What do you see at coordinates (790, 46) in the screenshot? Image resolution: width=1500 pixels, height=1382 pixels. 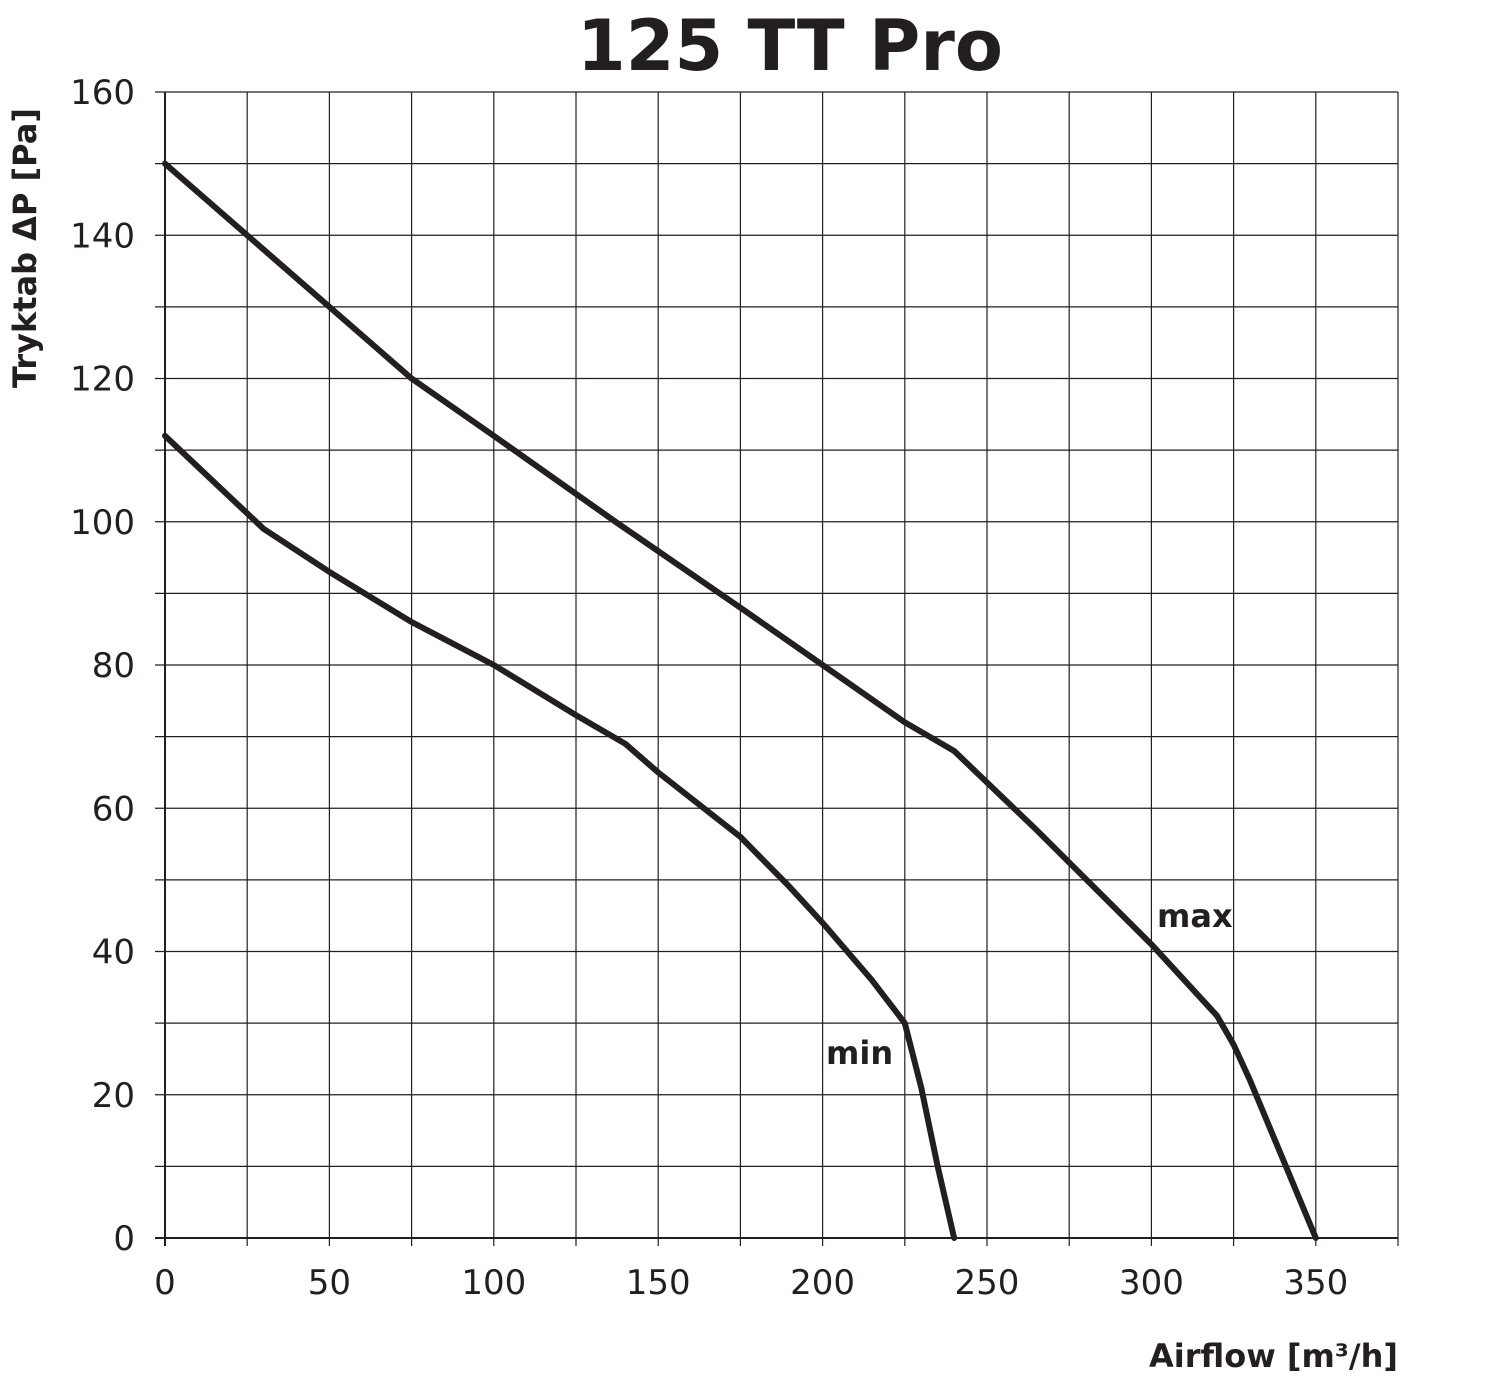 I see `chart-title: 125 TT Pro` at bounding box center [790, 46].